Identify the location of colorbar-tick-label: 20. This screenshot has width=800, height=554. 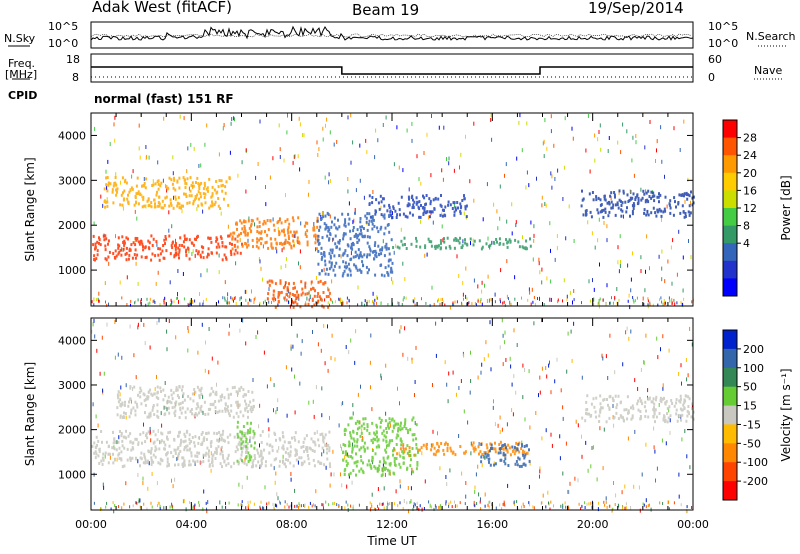
(750, 173).